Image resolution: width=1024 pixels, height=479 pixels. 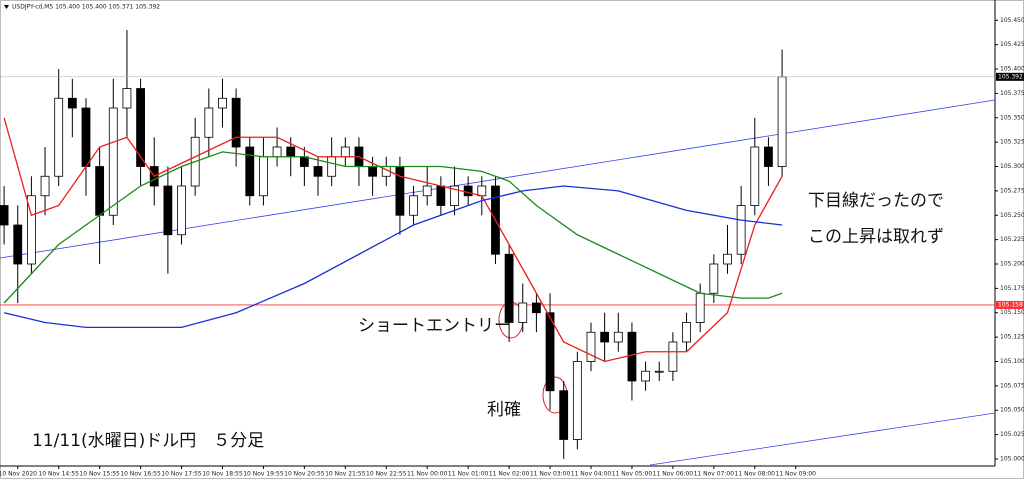 What do you see at coordinates (876, 201) in the screenshot?
I see `annotation: 下目線だったので` at bounding box center [876, 201].